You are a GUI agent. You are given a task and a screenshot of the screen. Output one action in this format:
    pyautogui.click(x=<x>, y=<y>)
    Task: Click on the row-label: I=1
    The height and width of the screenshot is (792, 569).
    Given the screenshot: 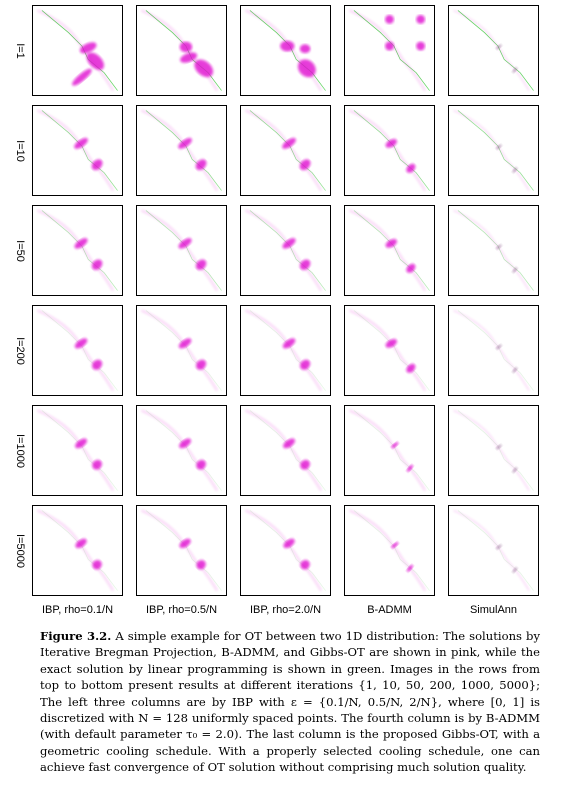 What is the action you would take?
    pyautogui.click(x=20, y=50)
    